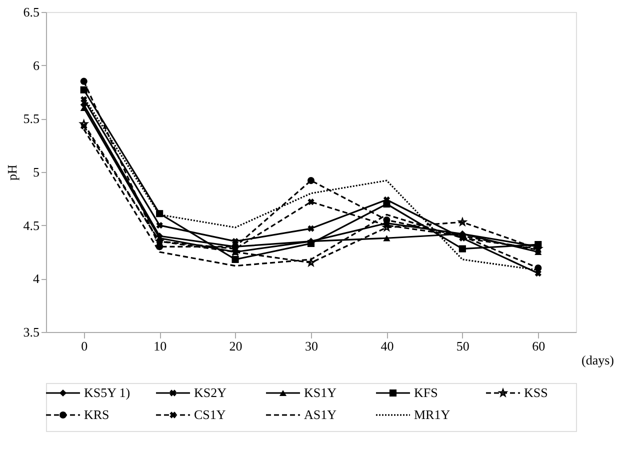 This screenshot has width=631, height=449. Describe the element at coordinates (36, 65) in the screenshot. I see `y-tick-label: 6` at that location.